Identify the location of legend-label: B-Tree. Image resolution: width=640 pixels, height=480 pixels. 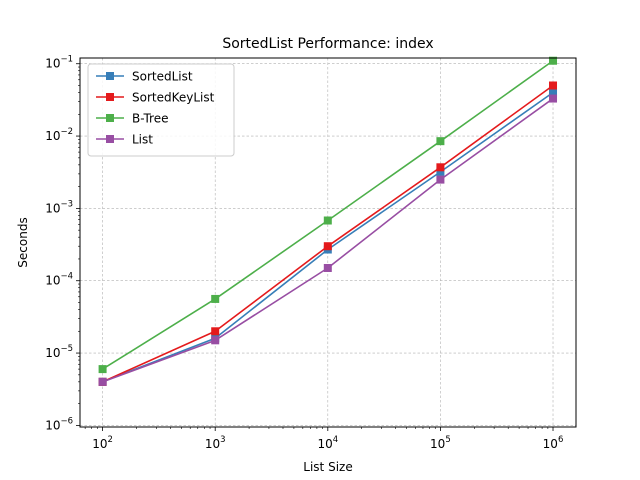
(150, 119).